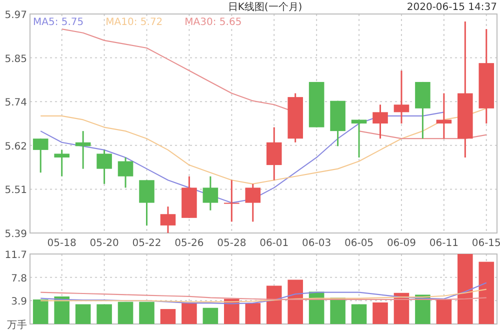 This screenshot has width=500, height=333. Describe the element at coordinates (15, 15) in the screenshot. I see `y-tick-label: 5.97` at that location.